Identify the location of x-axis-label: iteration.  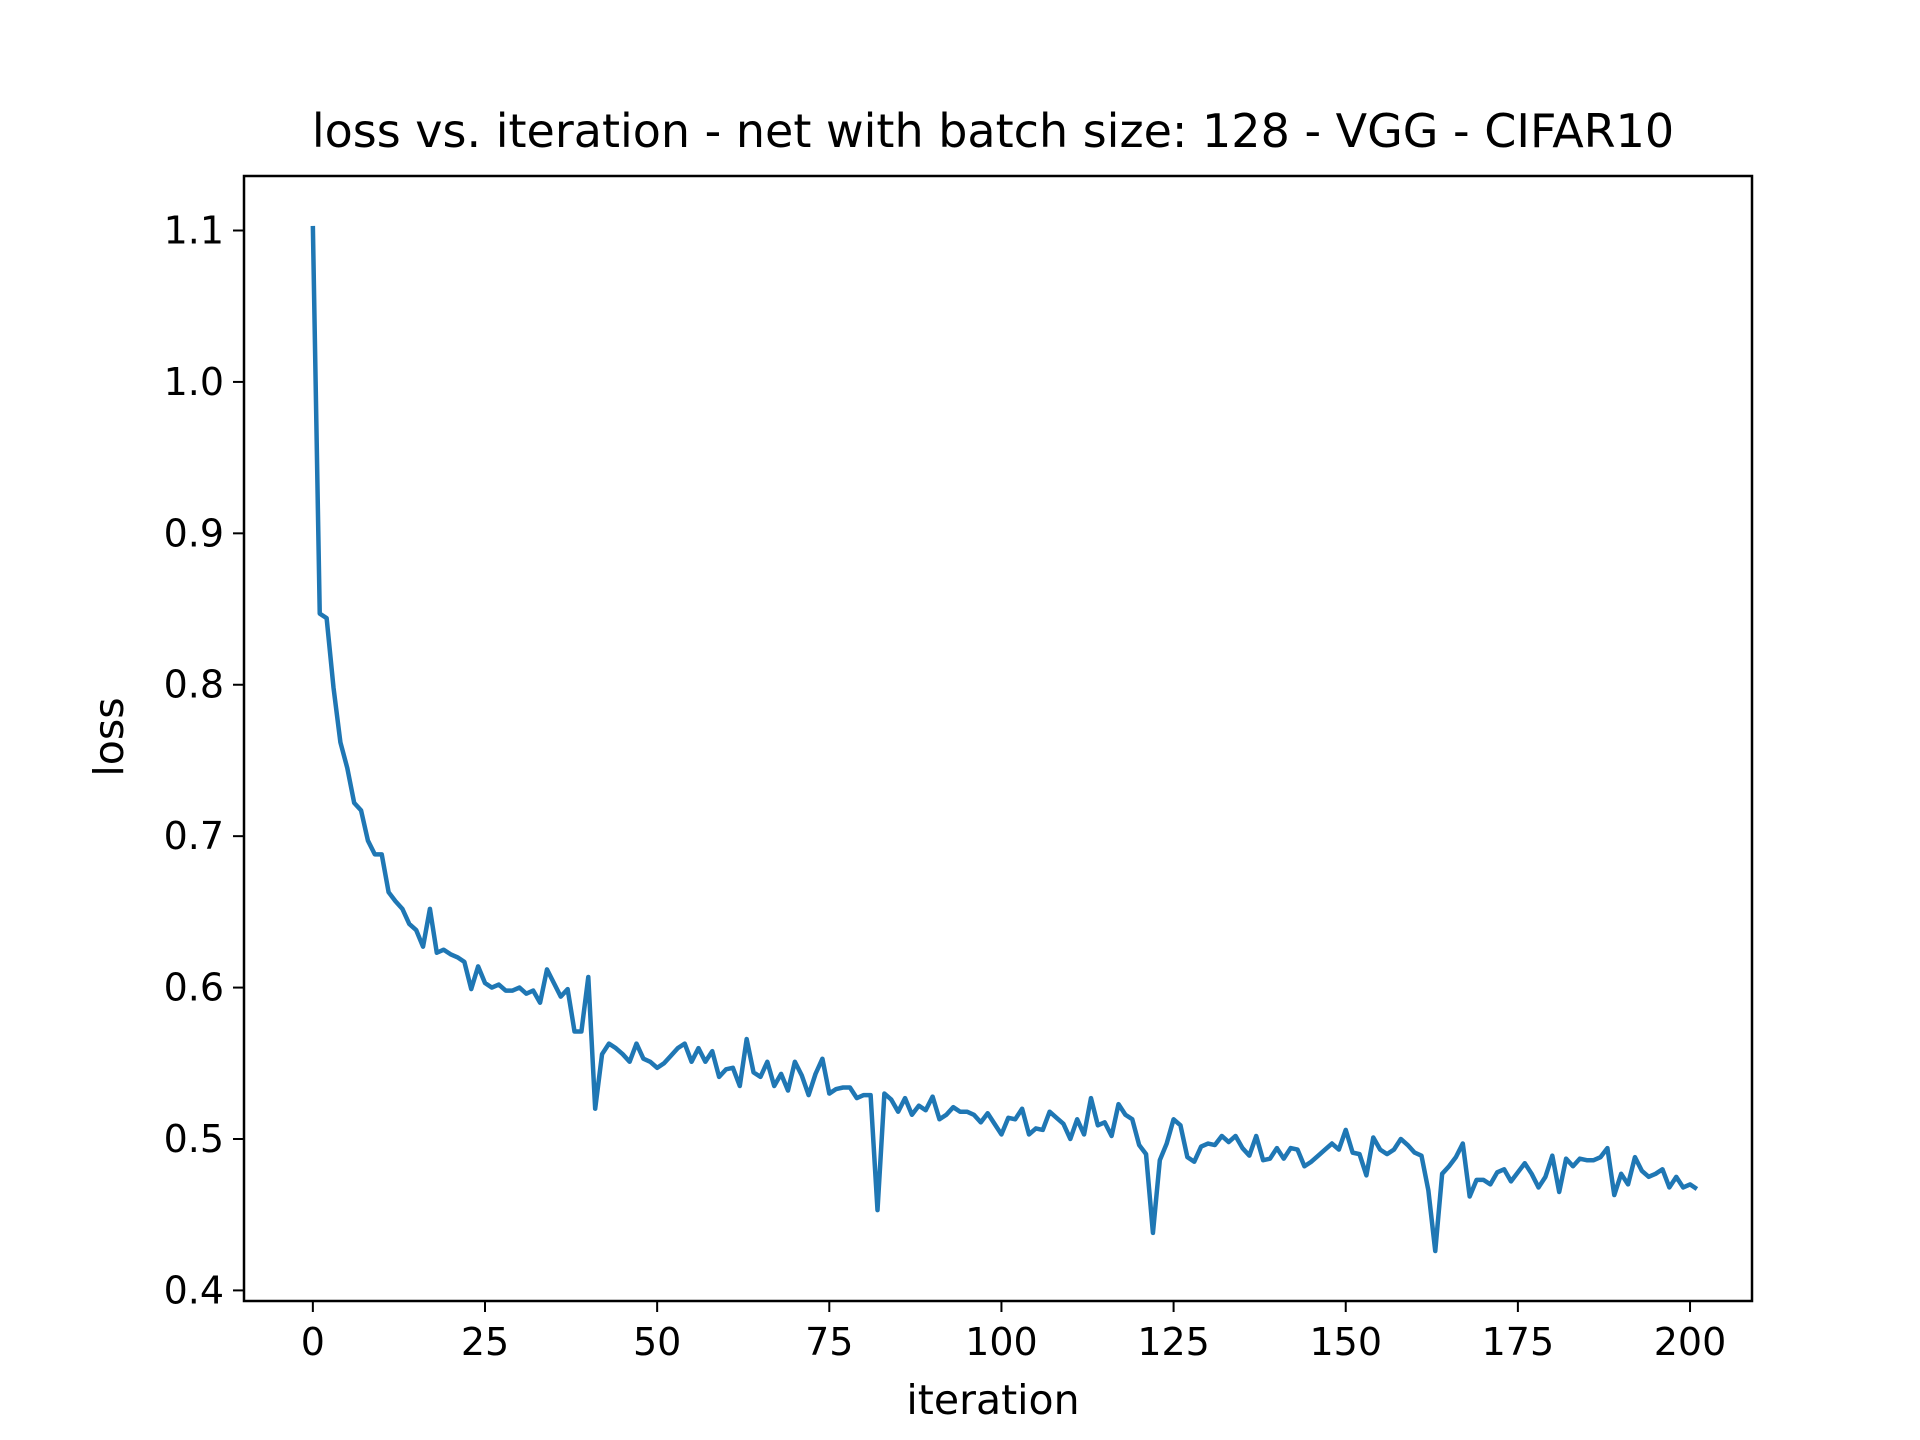
(992, 1400).